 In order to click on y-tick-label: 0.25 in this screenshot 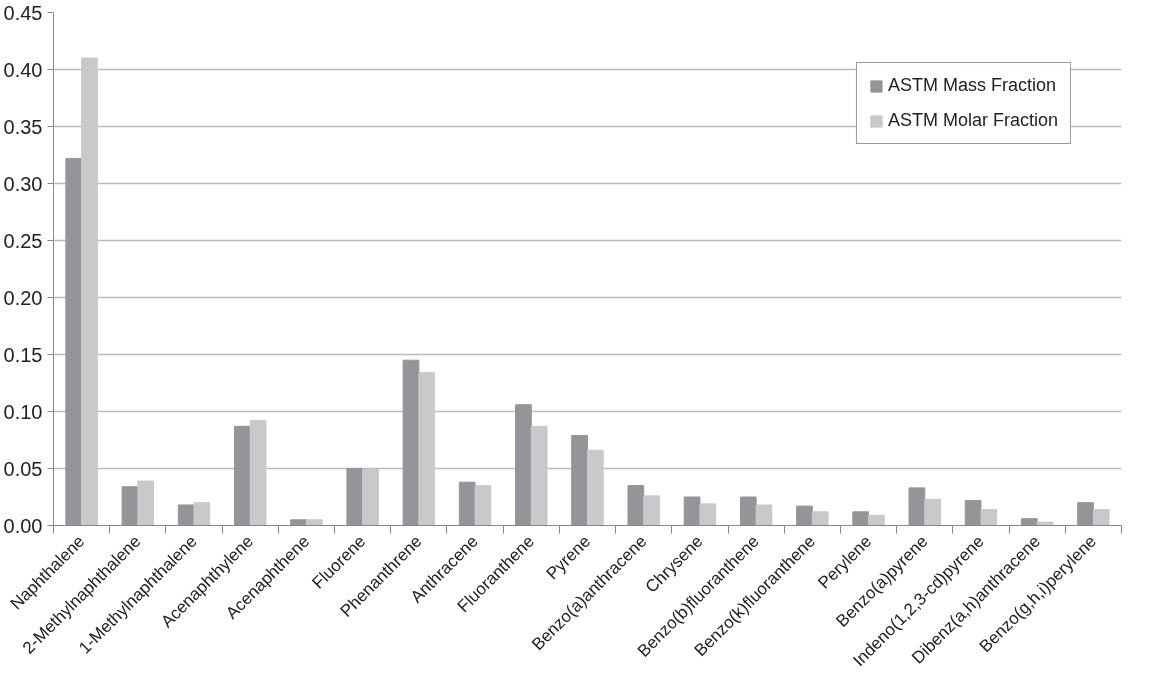, I will do `click(23, 240)`.